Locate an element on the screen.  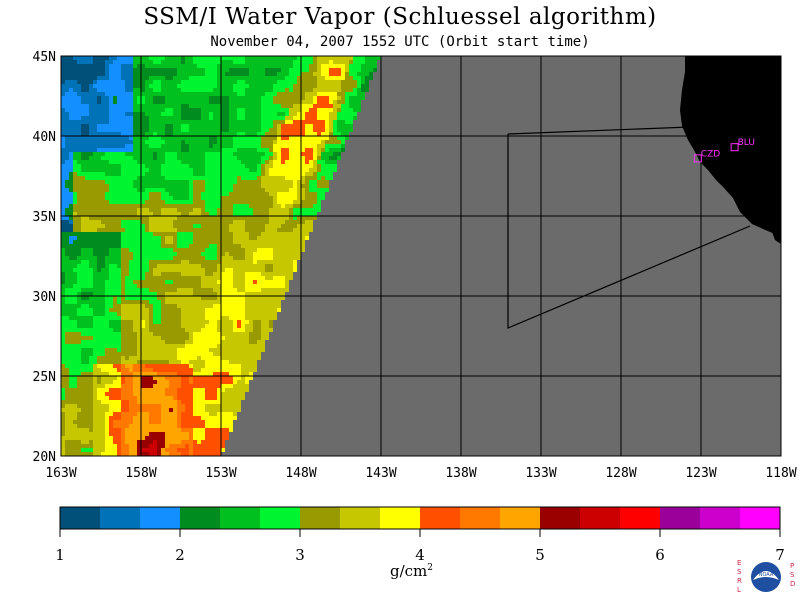
lon-label: 158W is located at coordinates (140, 473).